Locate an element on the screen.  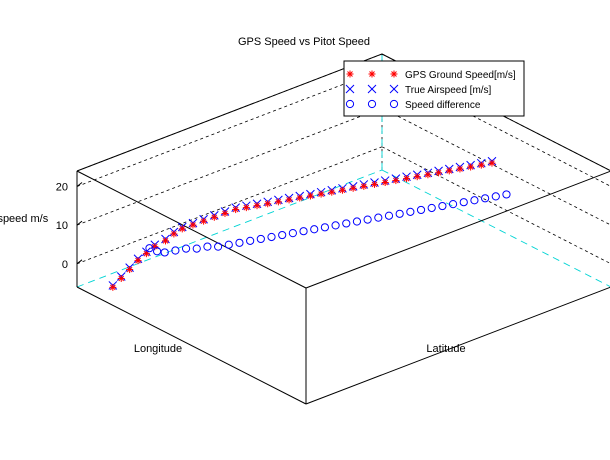
z-axis-label: Airspeed m/s is located at coordinates (24, 219).